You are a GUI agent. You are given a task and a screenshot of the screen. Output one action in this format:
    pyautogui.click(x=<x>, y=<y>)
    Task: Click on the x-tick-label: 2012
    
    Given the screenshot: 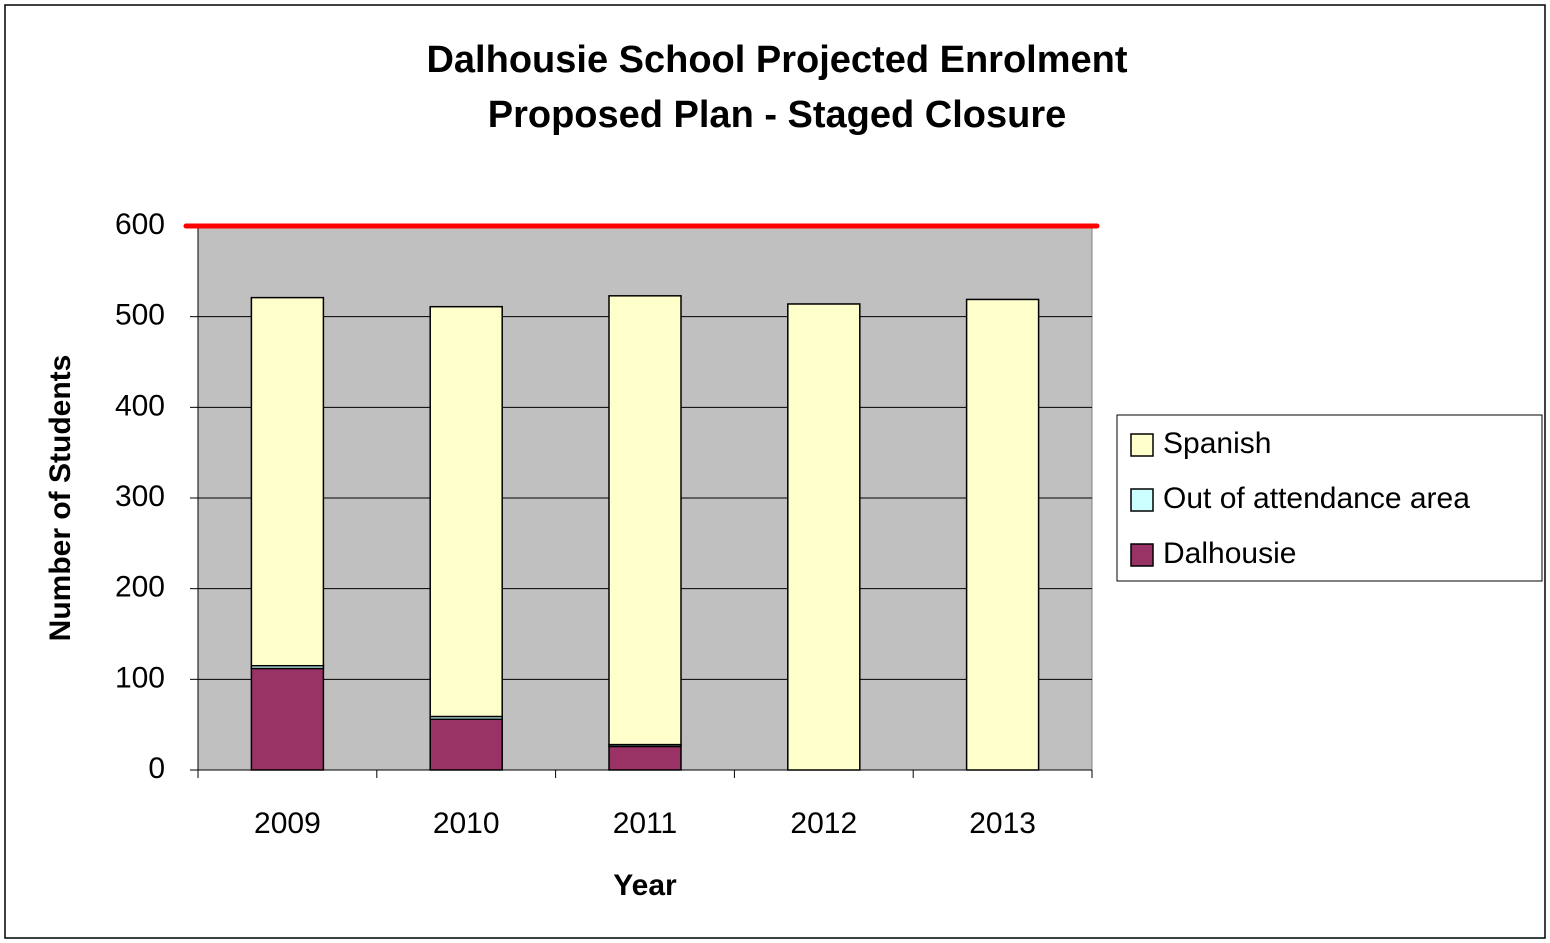 What is the action you would take?
    pyautogui.click(x=823, y=823)
    